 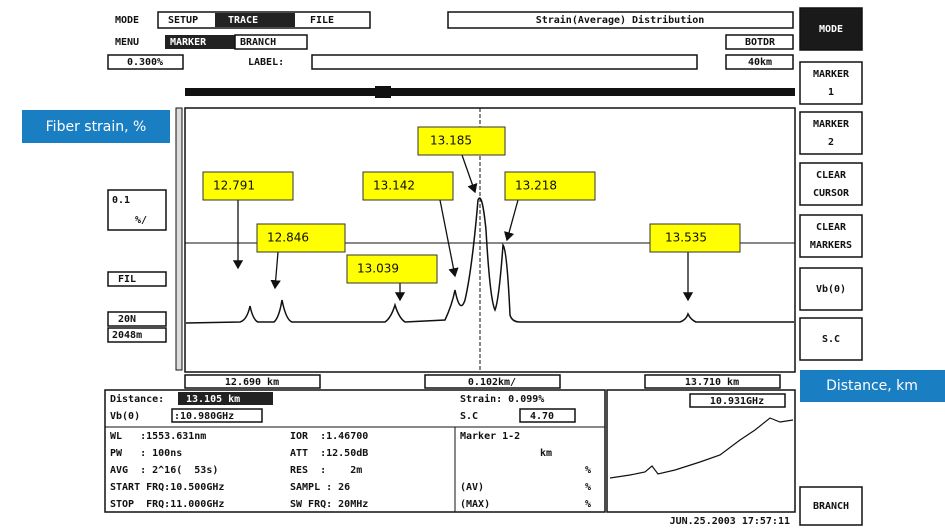 What do you see at coordinates (167, 504) in the screenshot?
I see `parameter: STOP FRQ:11.000GHz` at bounding box center [167, 504].